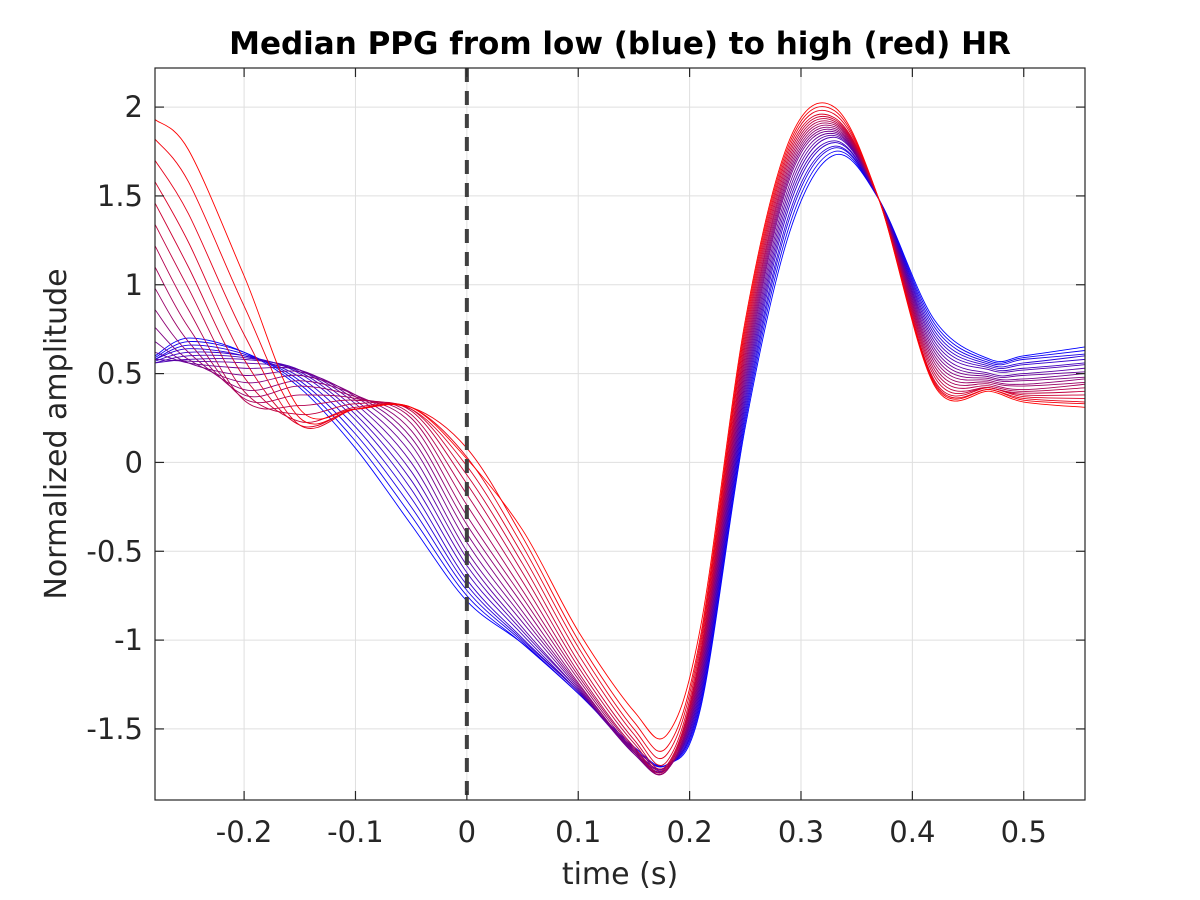 The width and height of the screenshot is (1200, 900). Describe the element at coordinates (128, 640) in the screenshot. I see `y-tick-label: -1` at that location.